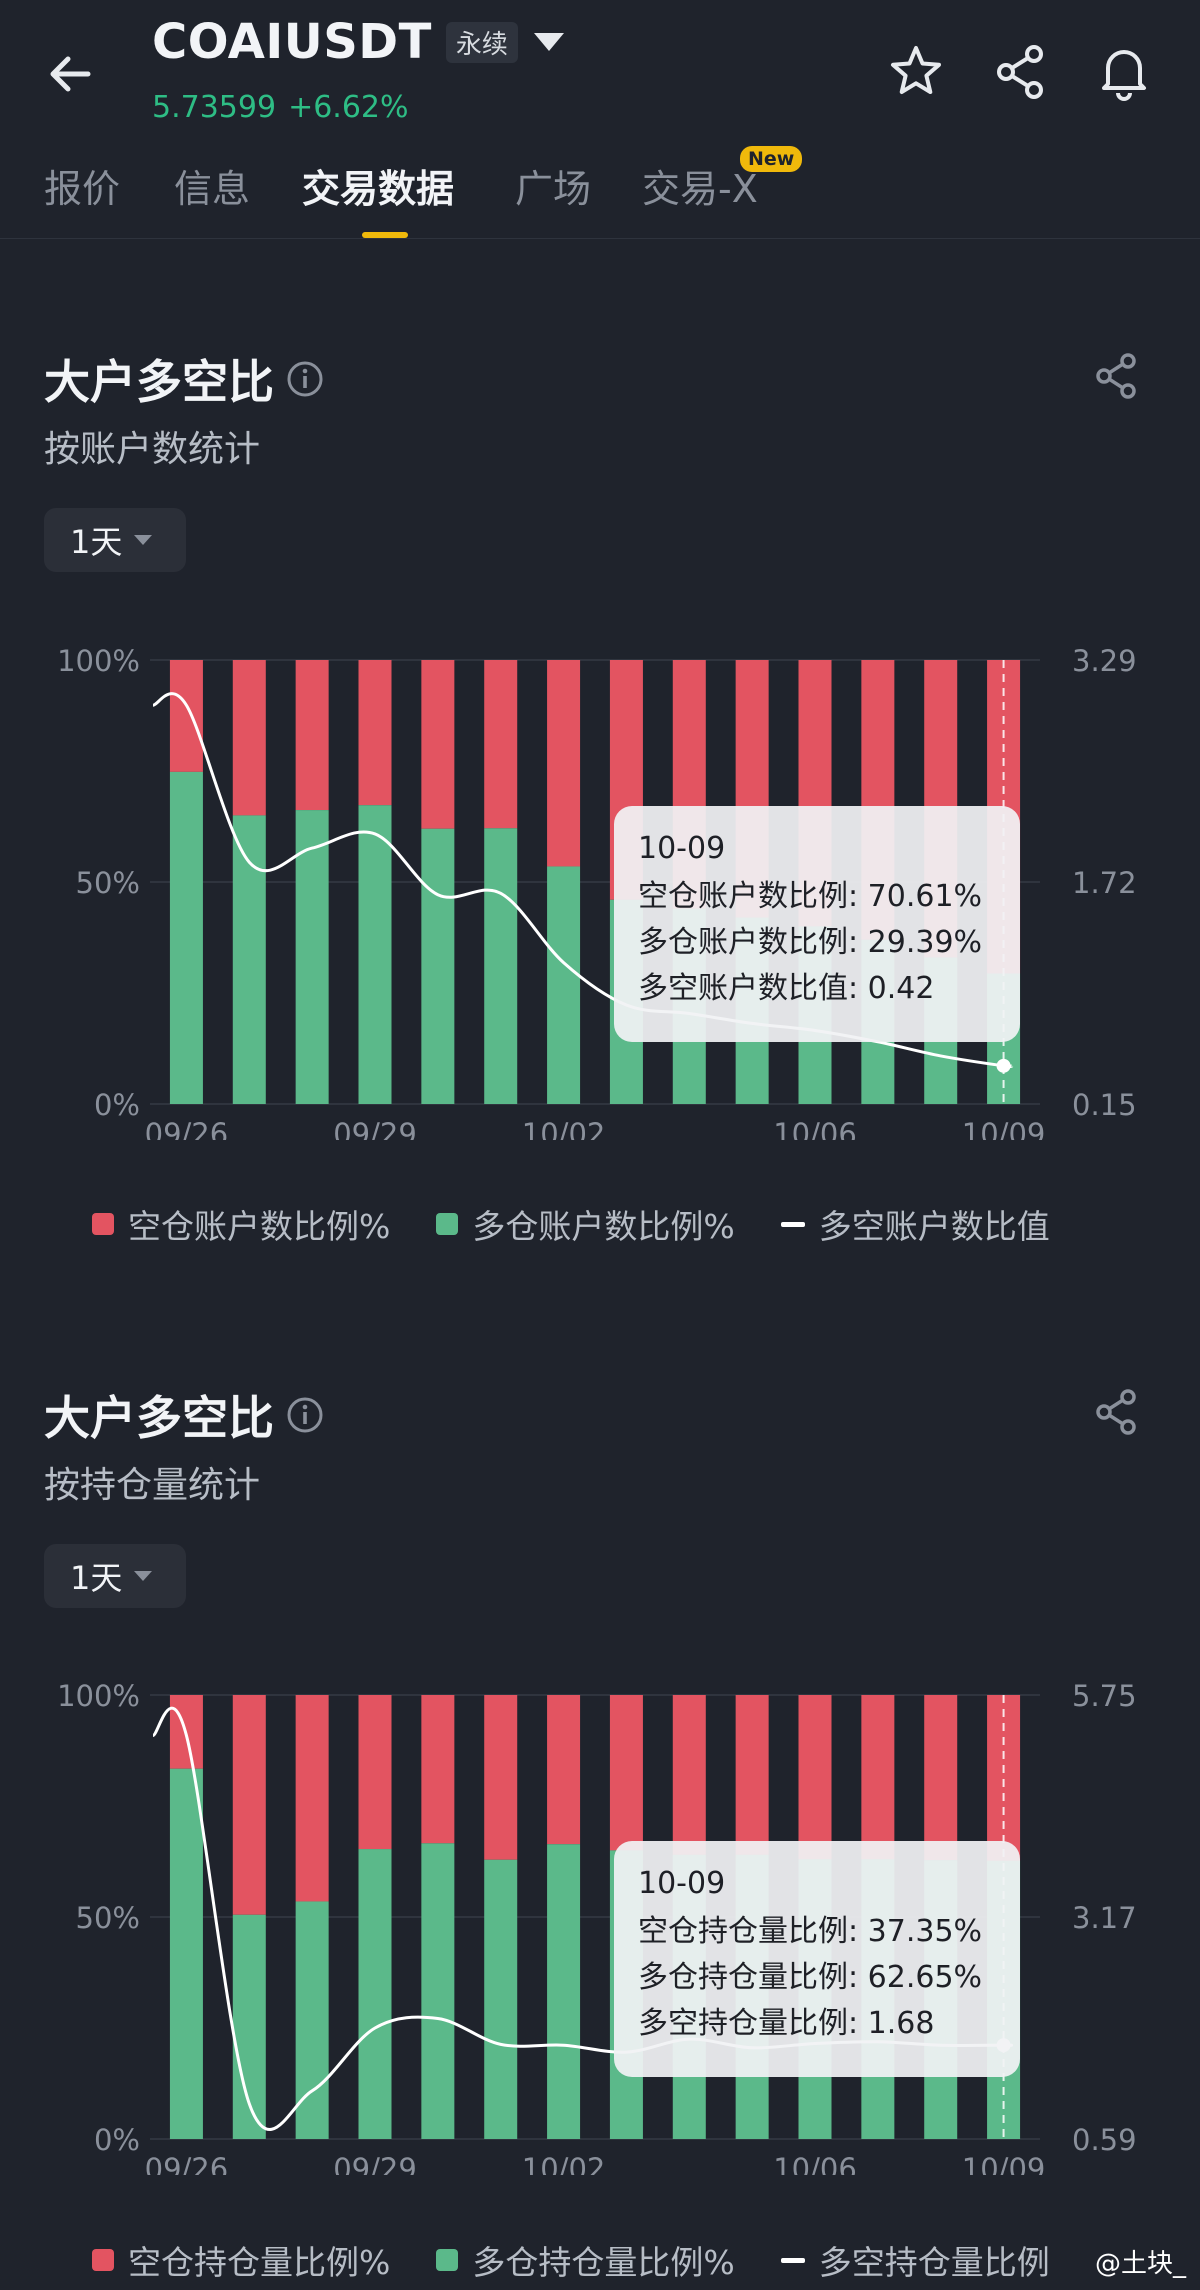 The width and height of the screenshot is (1200, 2290). I want to click on legend-long: 多仓账户数比例%, so click(585, 1224).